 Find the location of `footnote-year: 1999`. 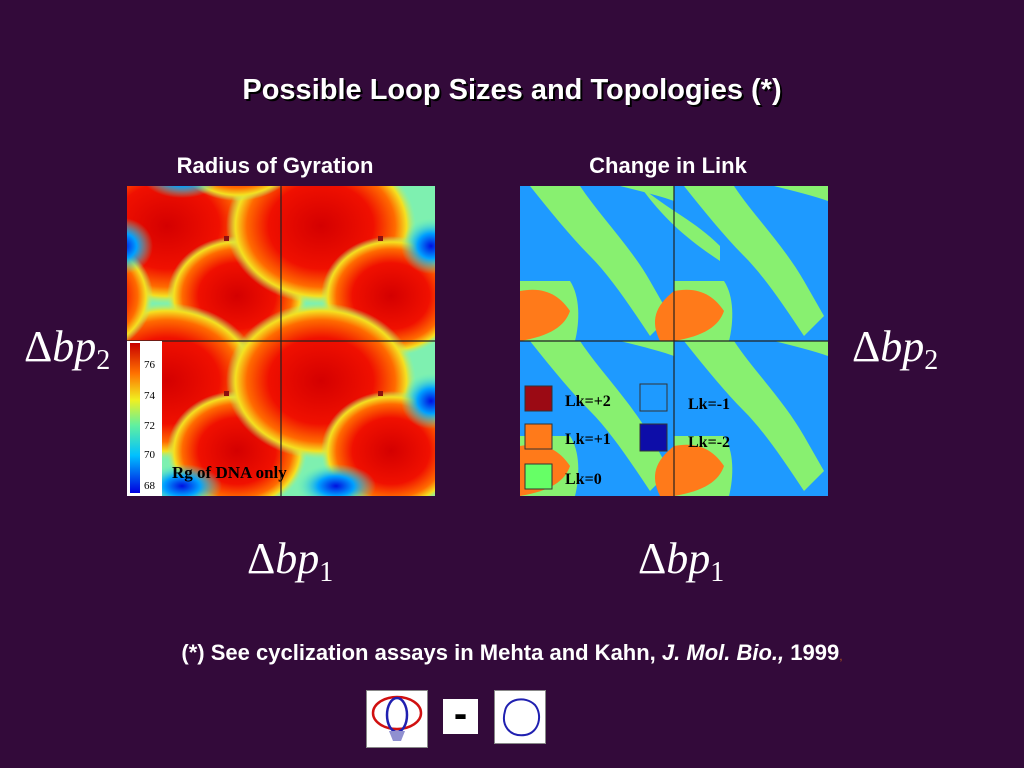

footnote-year: 1999 is located at coordinates (812, 652).